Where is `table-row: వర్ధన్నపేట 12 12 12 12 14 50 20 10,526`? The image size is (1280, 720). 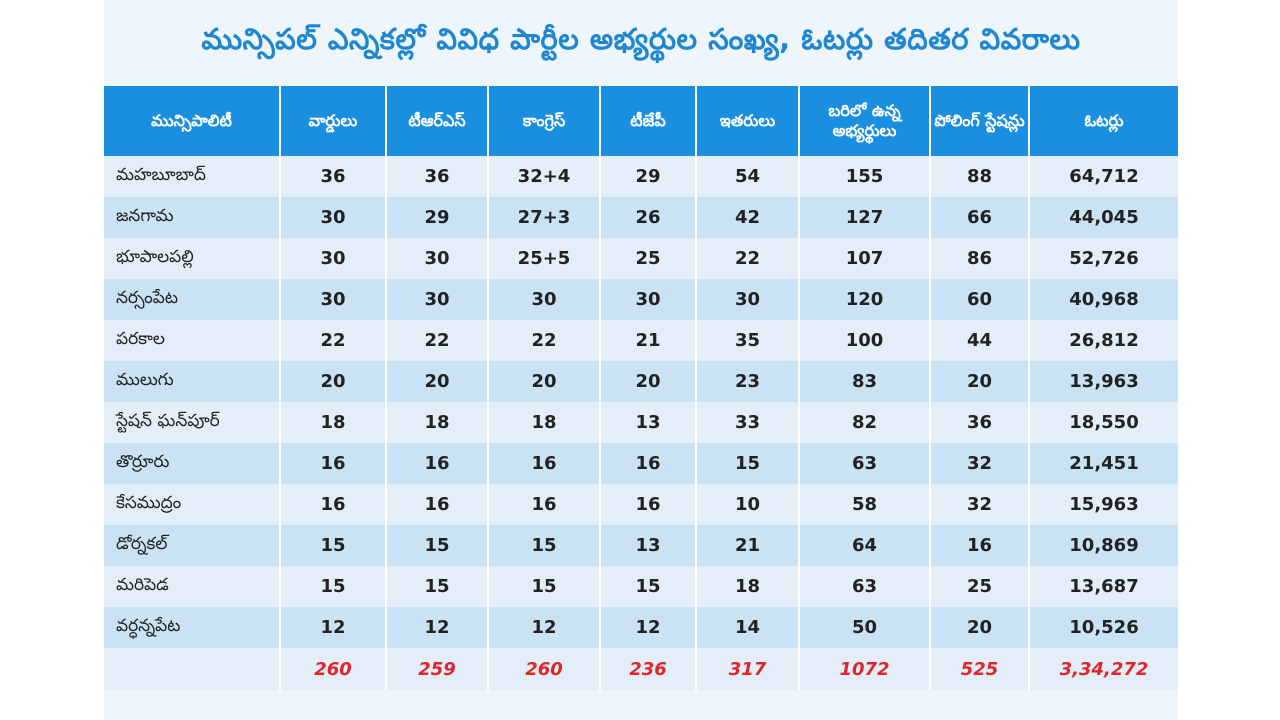
table-row: వర్ధన్నపేట 12 12 12 12 14 50 20 10,526 is located at coordinates (641, 627).